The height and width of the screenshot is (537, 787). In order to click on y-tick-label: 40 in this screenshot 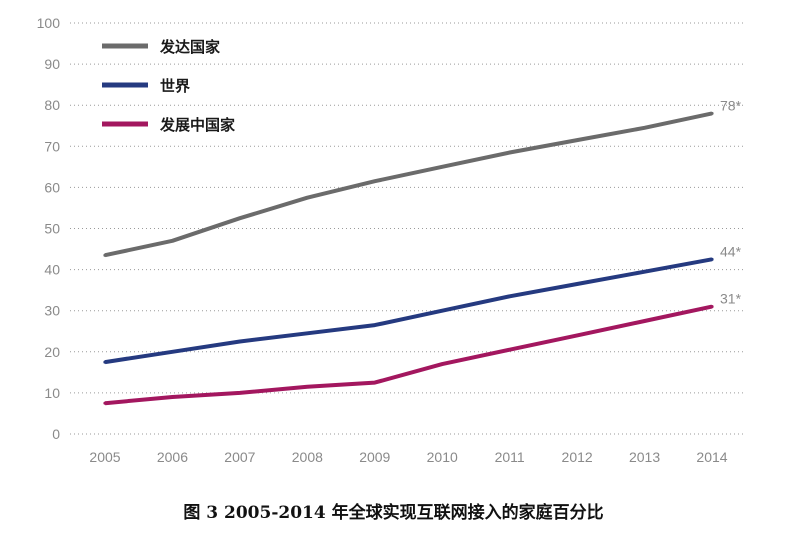, I will do `click(52, 270)`.